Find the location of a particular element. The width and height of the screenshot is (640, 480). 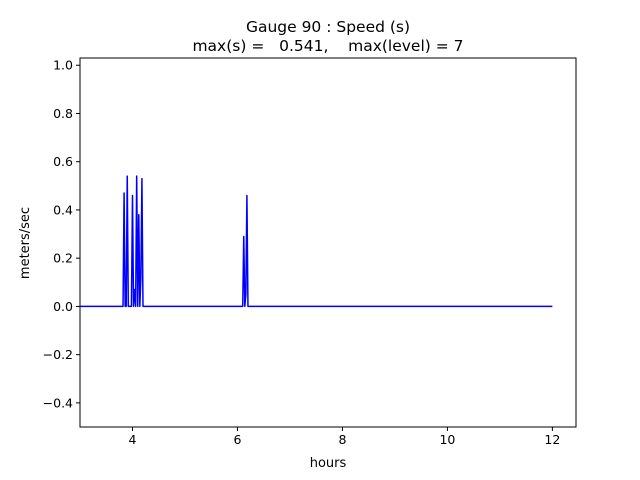

y-tick-label: 0.0 is located at coordinates (63, 306).